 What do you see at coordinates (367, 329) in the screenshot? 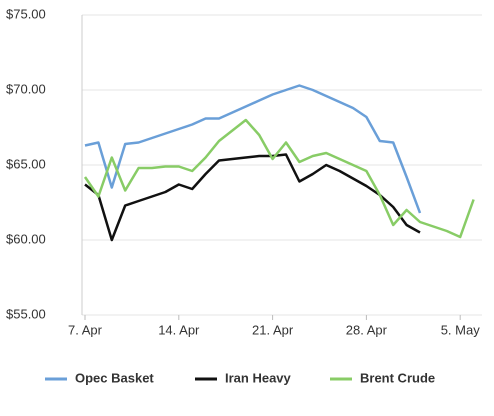
I see `x-tick-label: 28. Apr` at bounding box center [367, 329].